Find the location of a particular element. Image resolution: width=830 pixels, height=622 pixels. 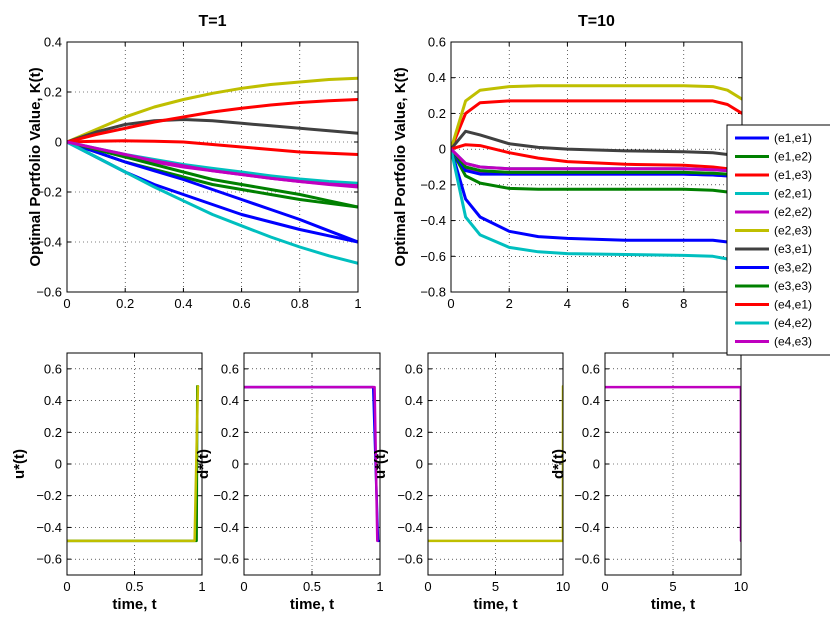

legend-label: (e2,e2) is located at coordinates (793, 212).